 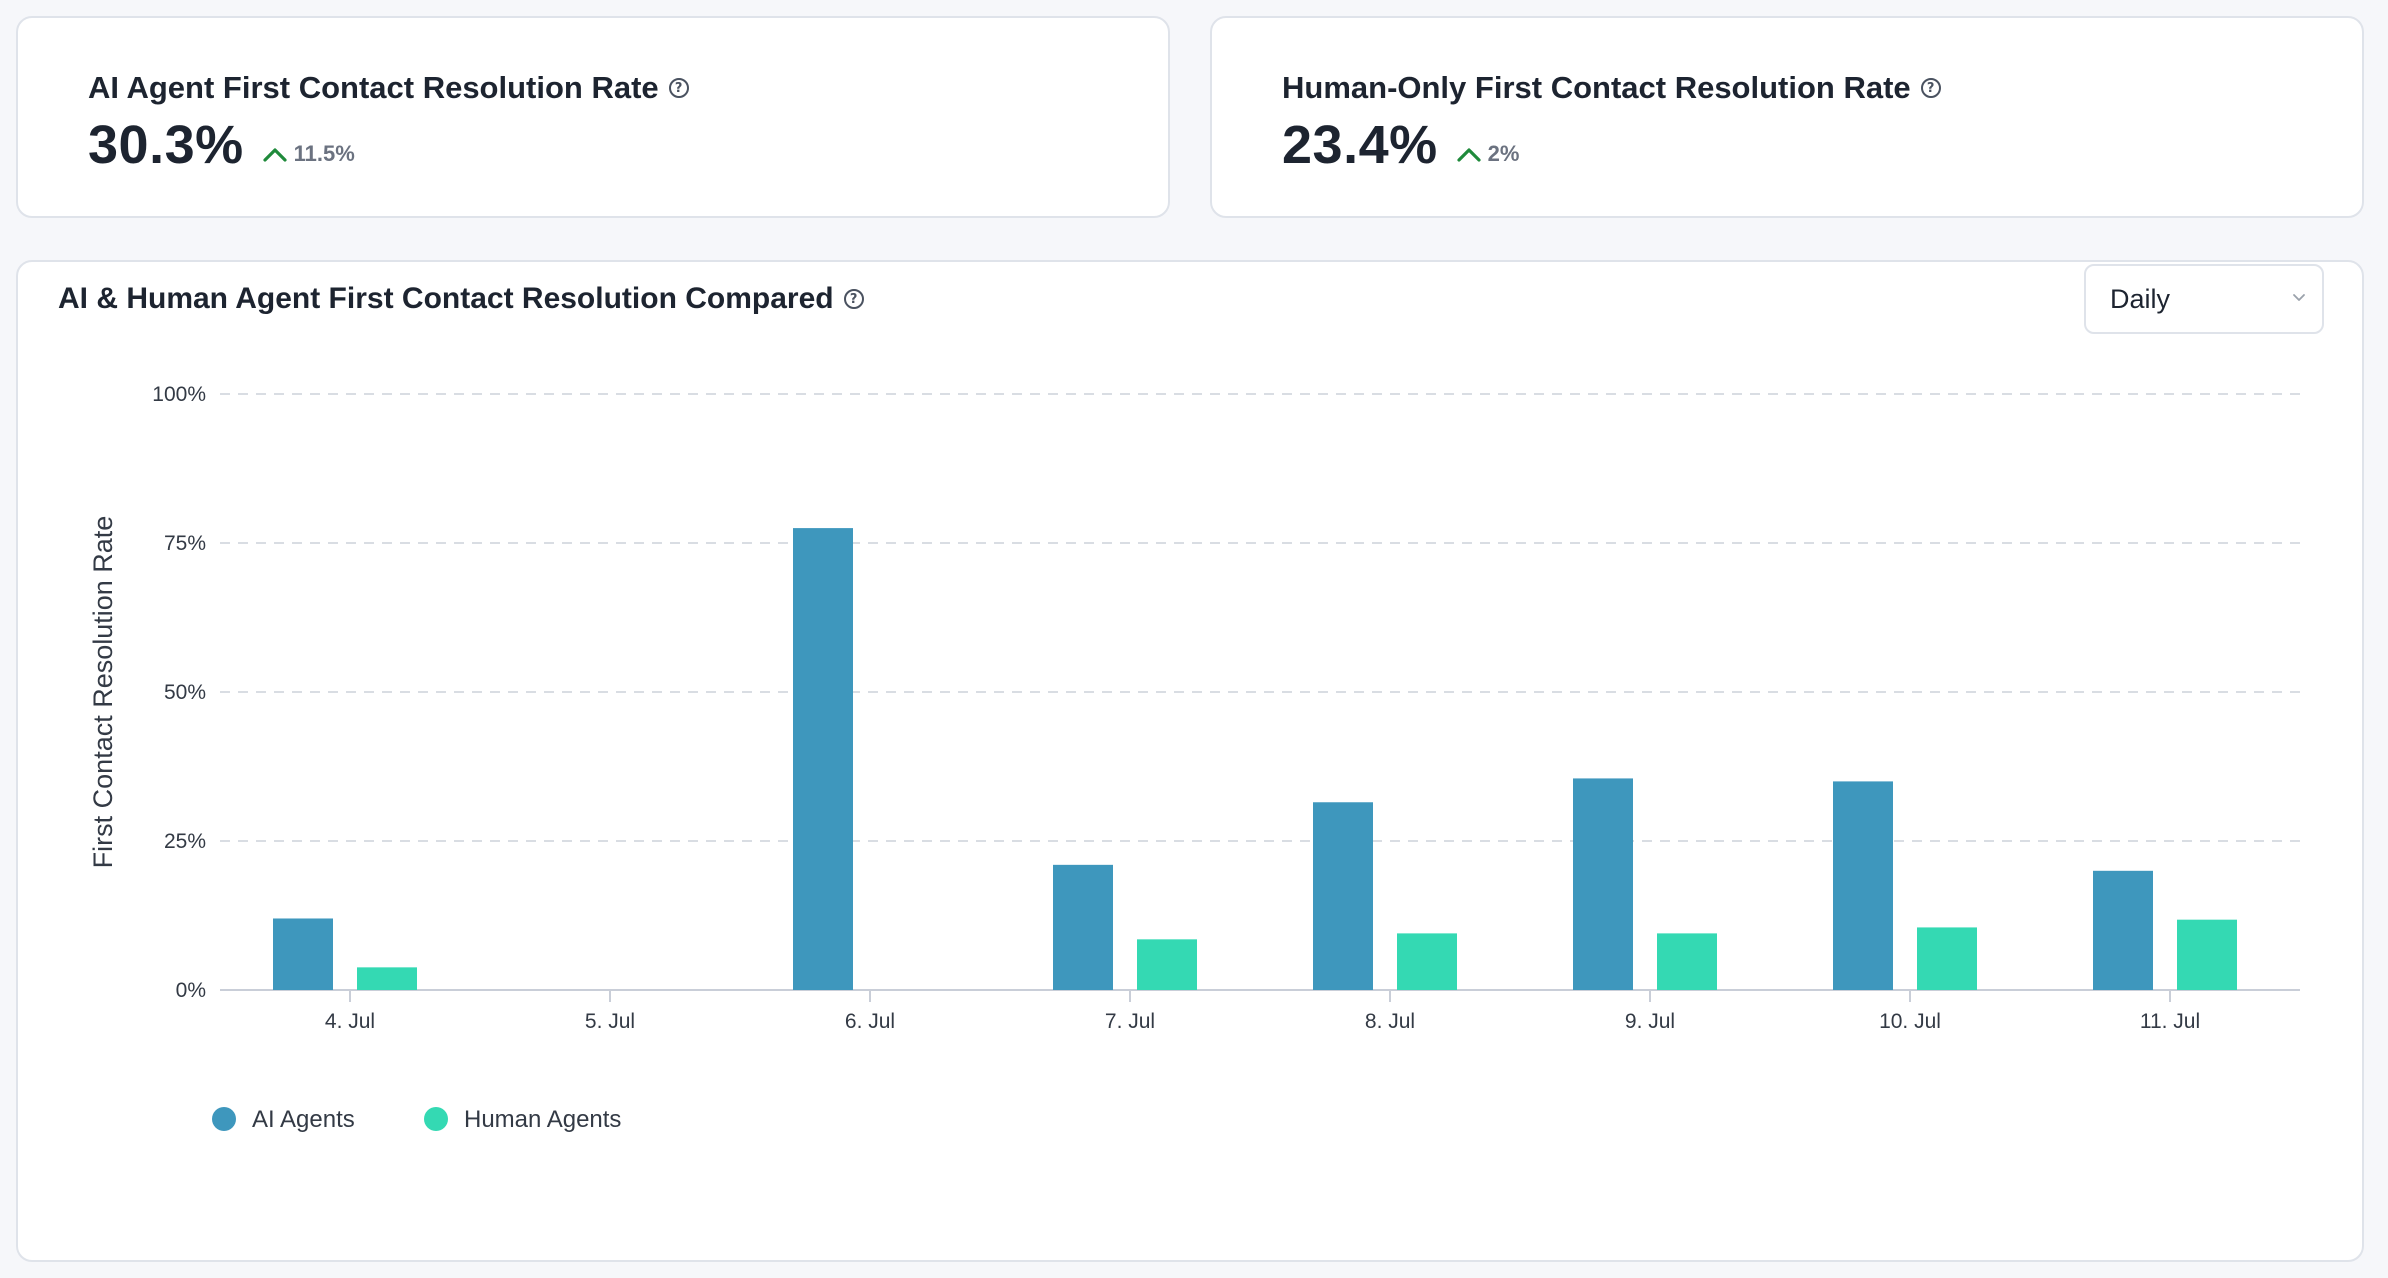 I want to click on human-fcr-metric: 23.4% 2%, so click(x=1400, y=145).